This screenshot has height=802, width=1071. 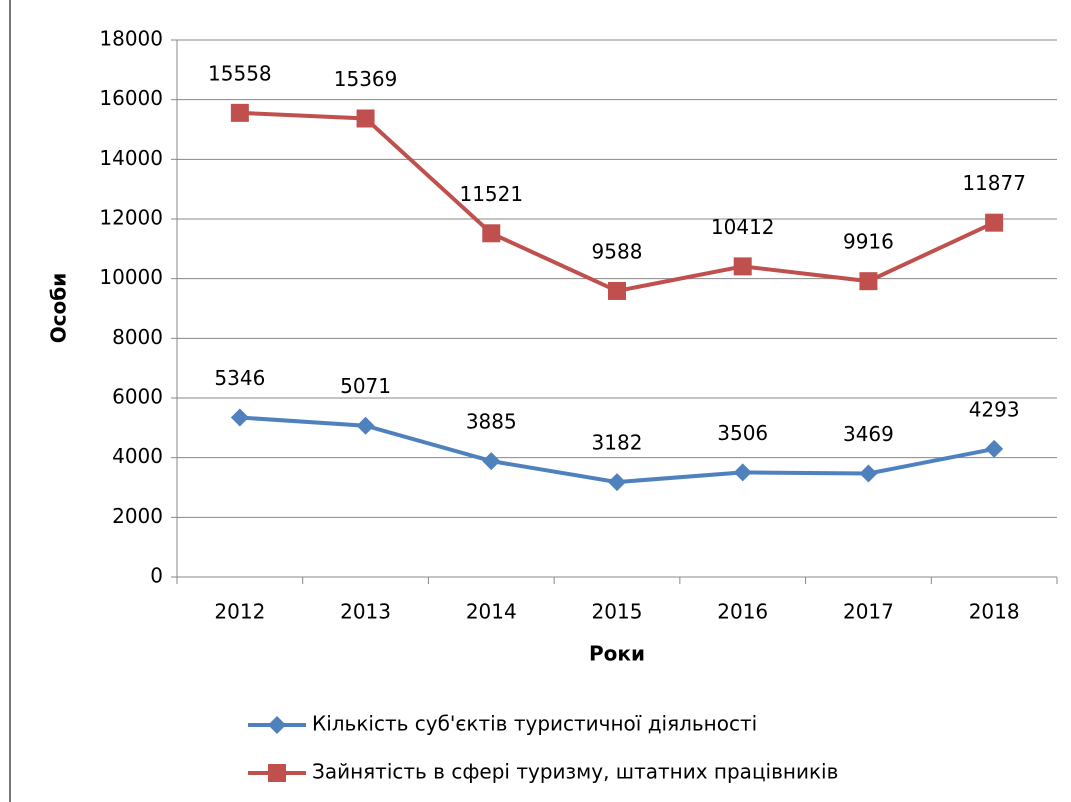 I want to click on data-label: 3885, so click(x=491, y=422).